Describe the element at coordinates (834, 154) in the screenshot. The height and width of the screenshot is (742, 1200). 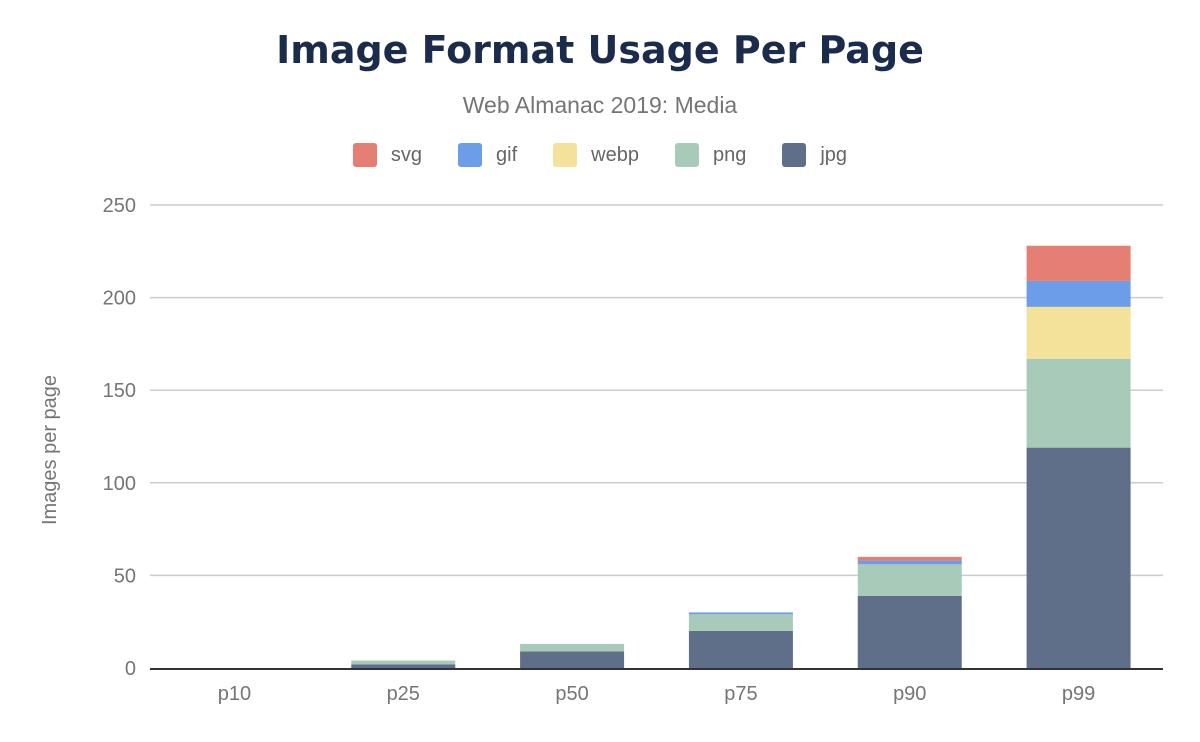
I see `legend-label: jpg` at that location.